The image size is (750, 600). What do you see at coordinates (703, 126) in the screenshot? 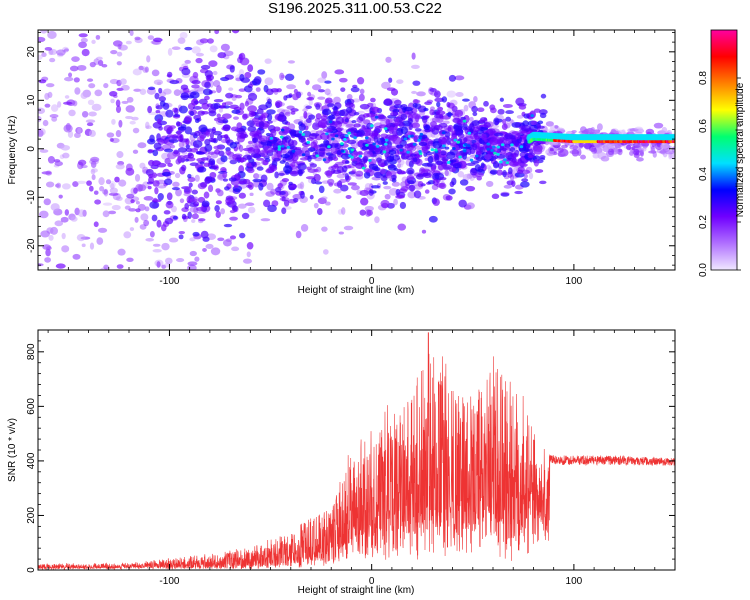
I see `colorbar-tick-label: 0.6` at bounding box center [703, 126].